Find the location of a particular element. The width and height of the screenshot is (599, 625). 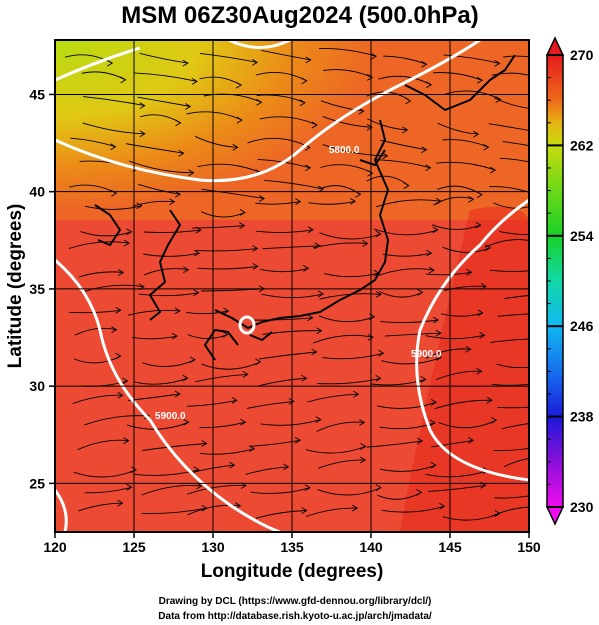

contour-label: 5900.0 is located at coordinates (426, 354).